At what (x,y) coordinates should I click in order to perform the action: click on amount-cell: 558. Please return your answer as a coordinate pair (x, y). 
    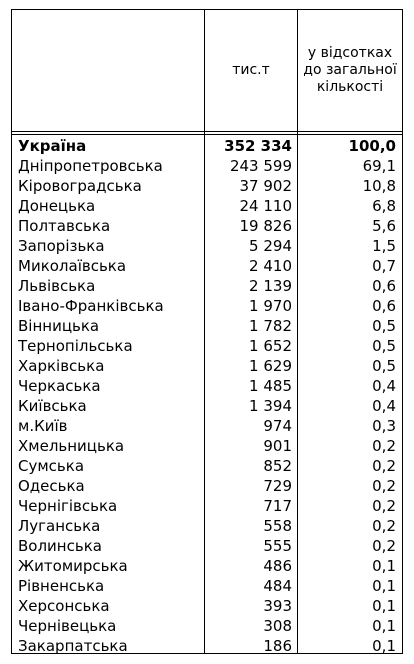
    Looking at the image, I should click on (277, 526).